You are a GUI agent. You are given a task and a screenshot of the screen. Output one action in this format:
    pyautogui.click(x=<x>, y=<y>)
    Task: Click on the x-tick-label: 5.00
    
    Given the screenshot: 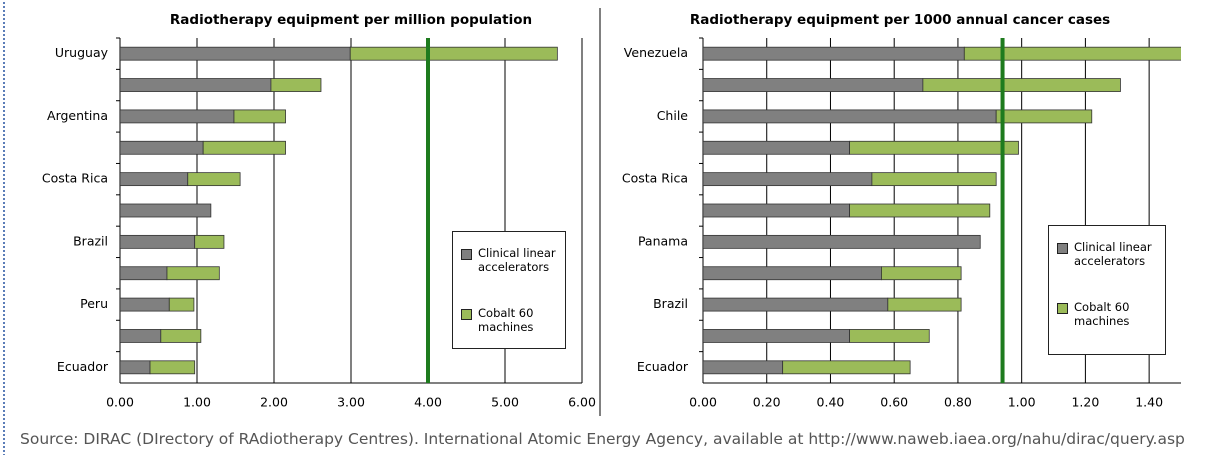 What is the action you would take?
    pyautogui.click(x=505, y=402)
    